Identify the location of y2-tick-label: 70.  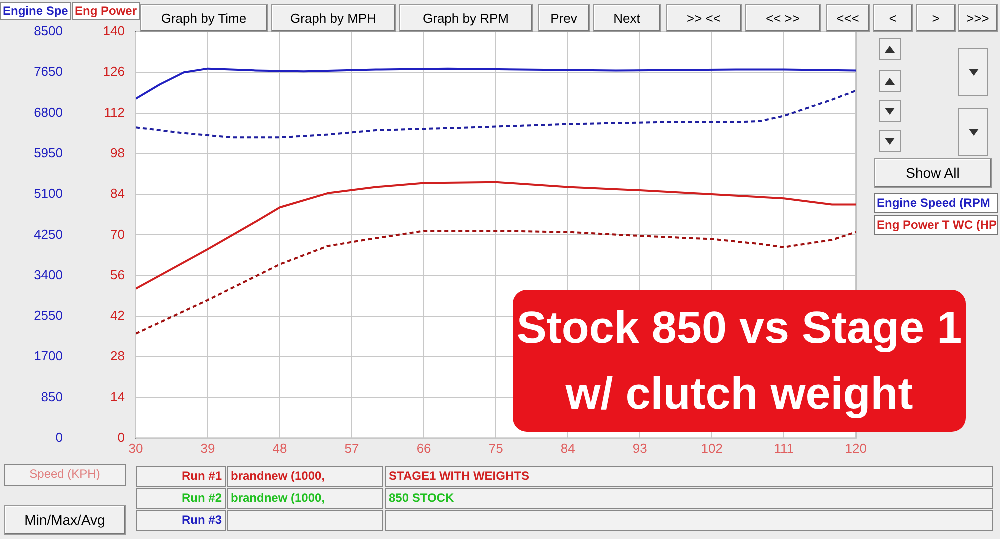
(117, 234).